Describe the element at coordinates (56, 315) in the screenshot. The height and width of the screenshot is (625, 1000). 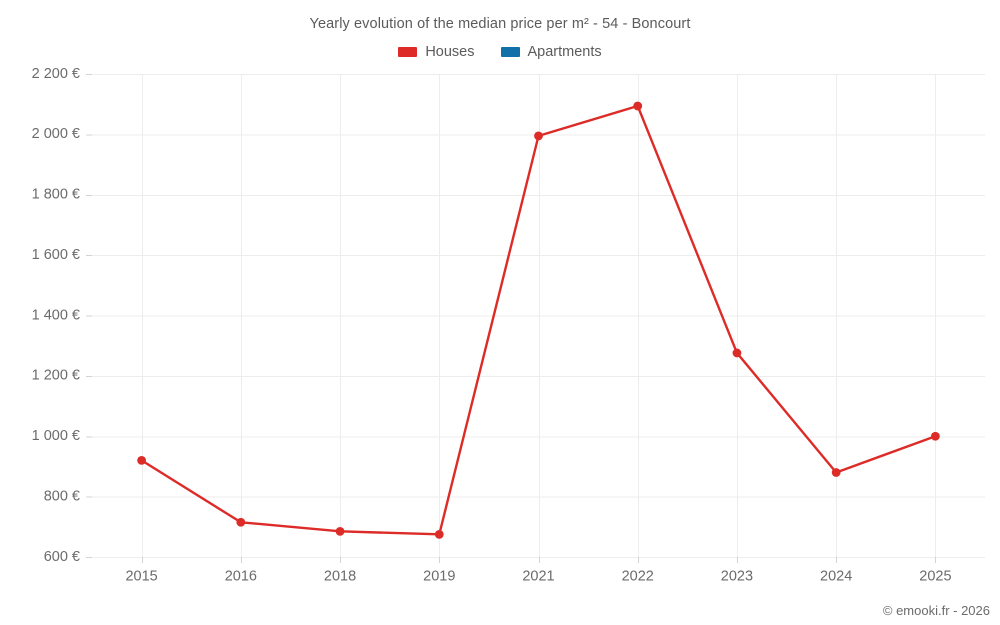
I see `y-axis-tick-label: 1 400 €` at that location.